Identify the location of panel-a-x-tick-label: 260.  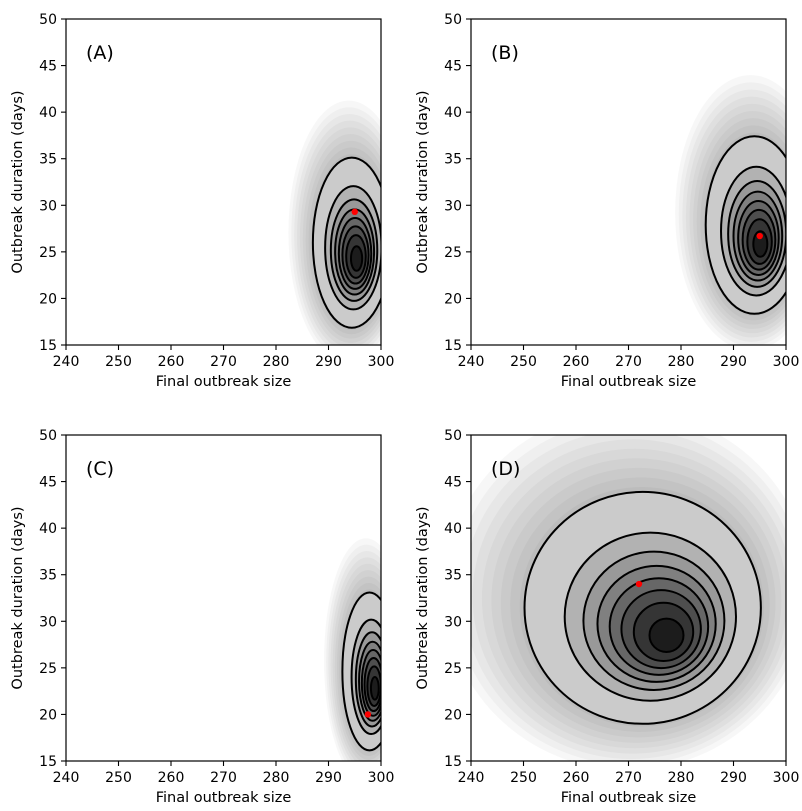
(171, 362).